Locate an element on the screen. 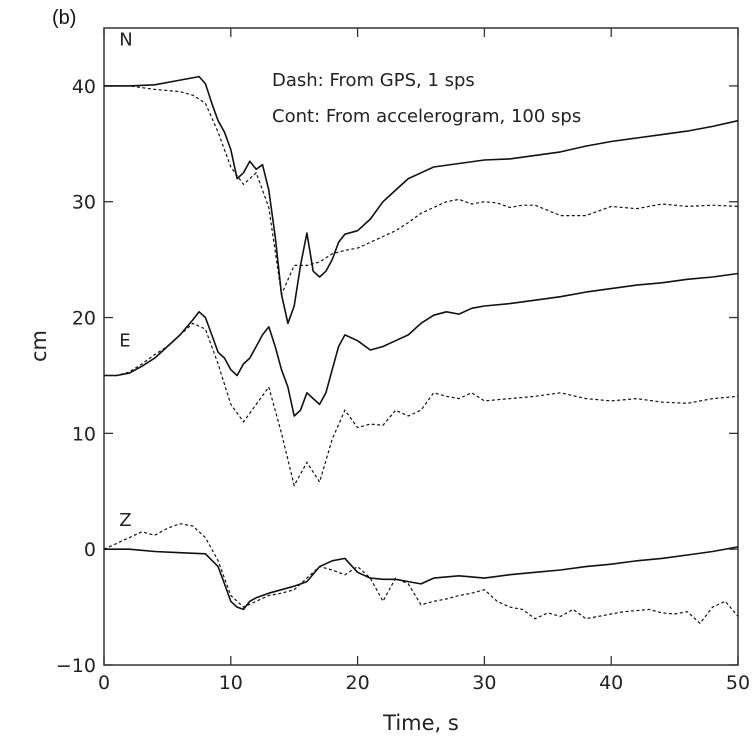 This screenshot has width=755, height=742. x-tick-label: 20 is located at coordinates (358, 683).